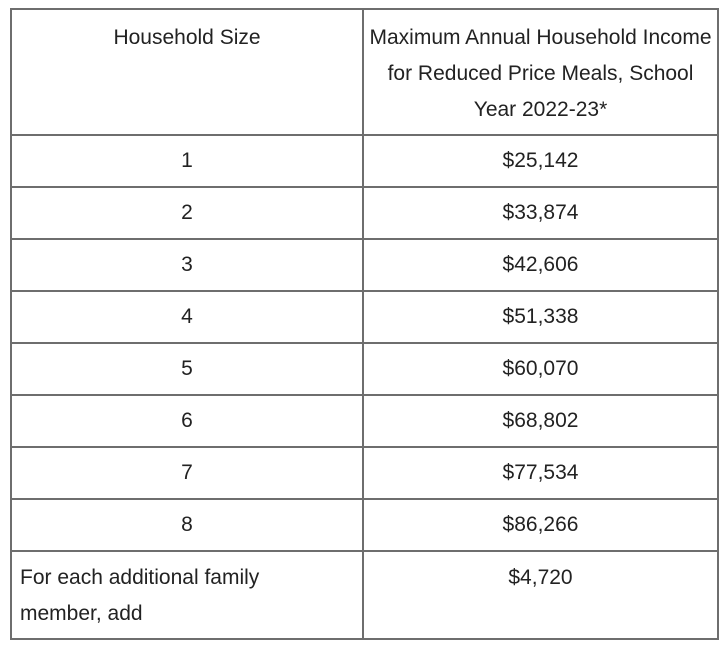  Describe the element at coordinates (540, 595) in the screenshot. I see `additional-member-income: $4,720` at that location.